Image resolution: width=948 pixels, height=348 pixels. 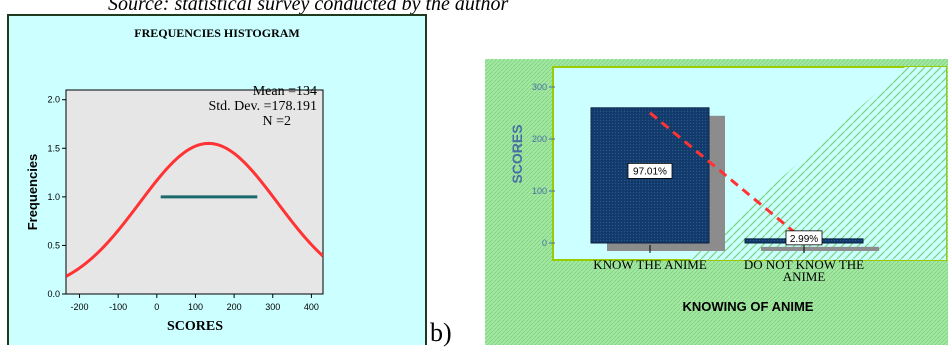 I want to click on bar-y-label: SCORES, so click(x=517, y=153).